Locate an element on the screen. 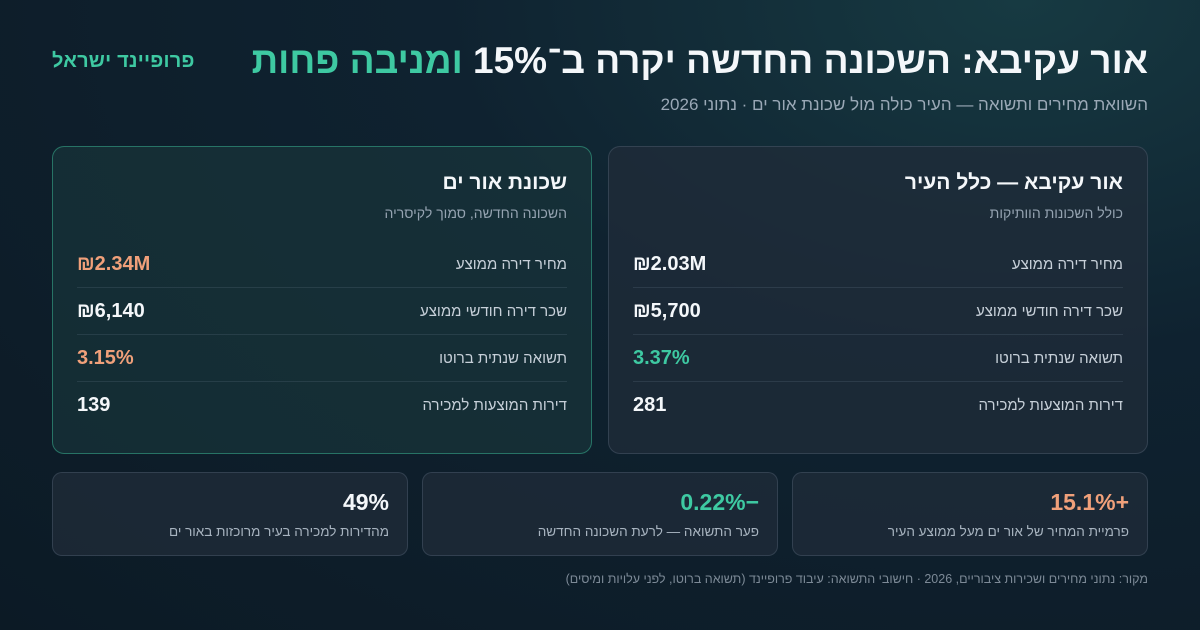  row-value: ₪5,700 is located at coordinates (667, 310).